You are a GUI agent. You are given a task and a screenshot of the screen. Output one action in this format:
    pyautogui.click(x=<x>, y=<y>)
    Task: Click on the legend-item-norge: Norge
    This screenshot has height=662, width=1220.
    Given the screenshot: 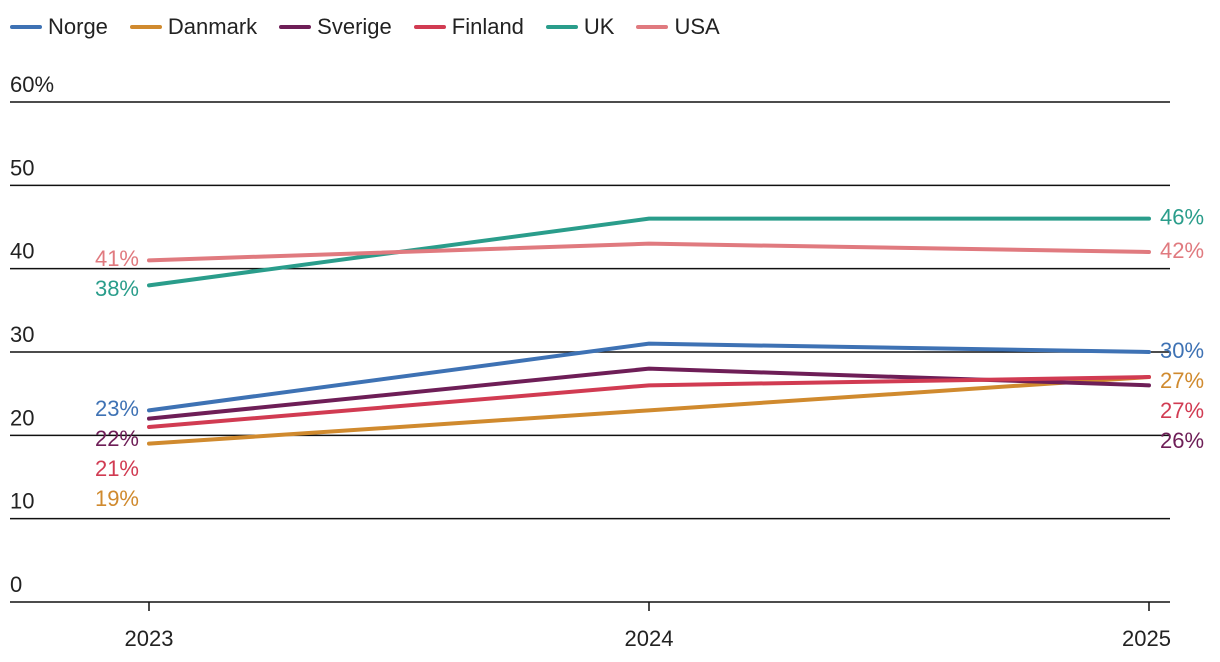 What is the action you would take?
    pyautogui.click(x=59, y=27)
    